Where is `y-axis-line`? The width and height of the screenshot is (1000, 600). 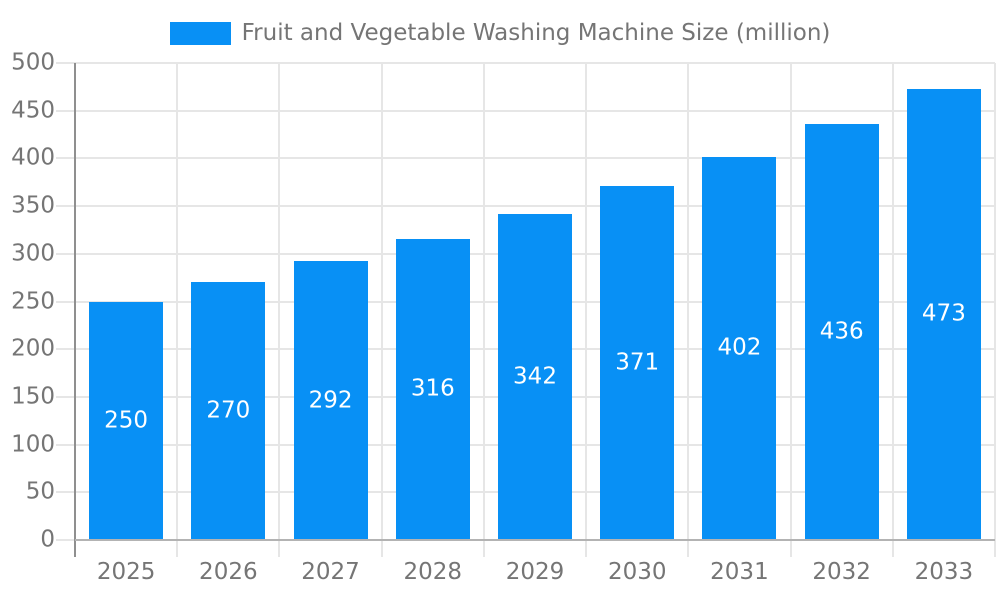
y-axis-line is located at coordinates (75, 310).